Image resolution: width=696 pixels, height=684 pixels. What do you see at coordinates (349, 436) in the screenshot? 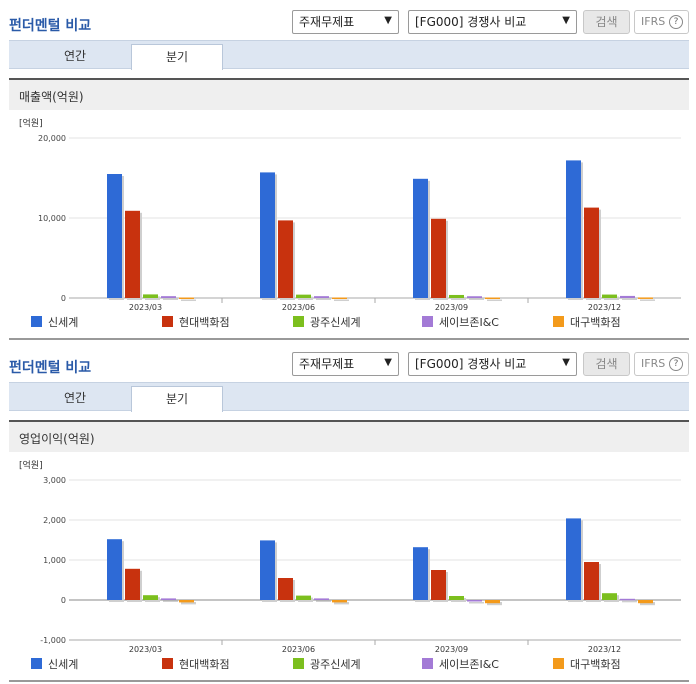
I see `chart-header: 영업이익(억원)` at bounding box center [349, 436].